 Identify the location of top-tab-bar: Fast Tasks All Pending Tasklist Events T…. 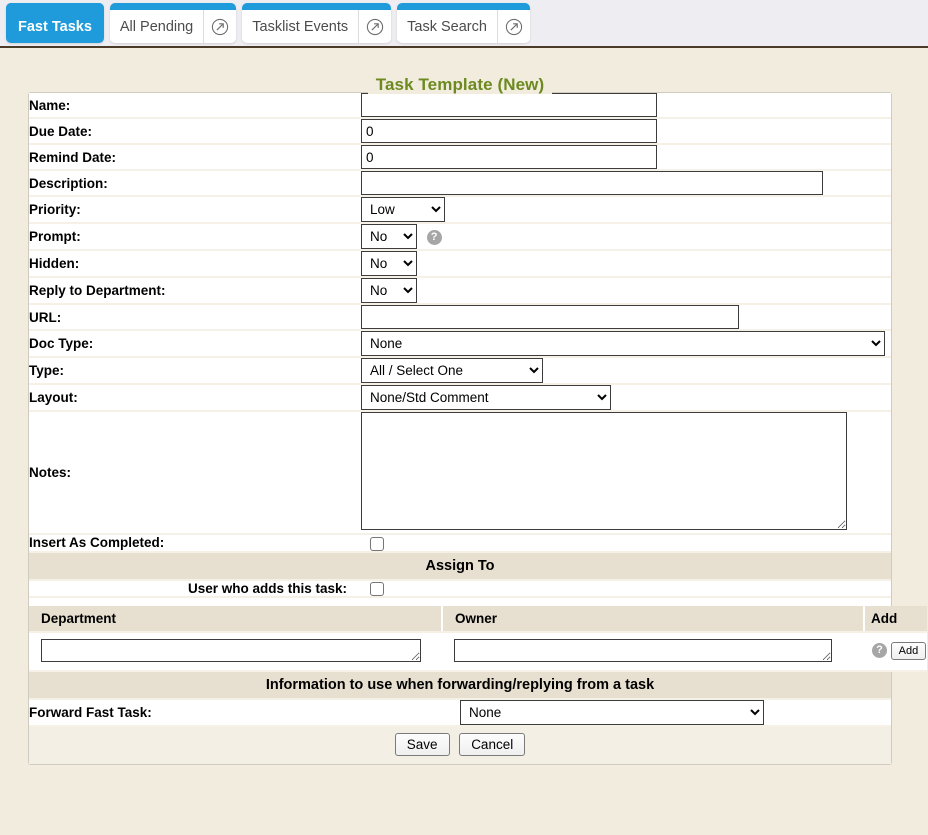
(464, 24).